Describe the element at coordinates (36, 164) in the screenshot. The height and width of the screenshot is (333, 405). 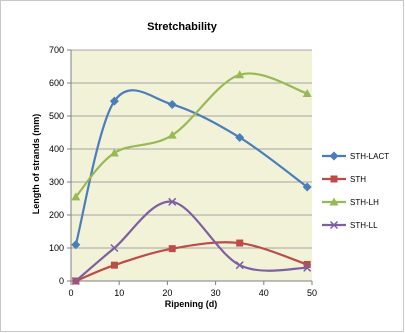
I see `y-axis-title: Length of strands (mm)` at that location.